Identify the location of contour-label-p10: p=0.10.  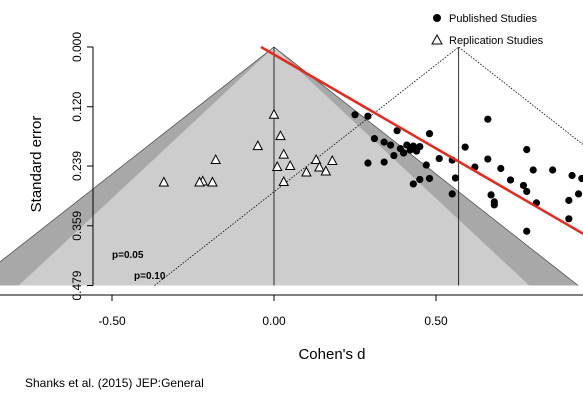
(150, 276).